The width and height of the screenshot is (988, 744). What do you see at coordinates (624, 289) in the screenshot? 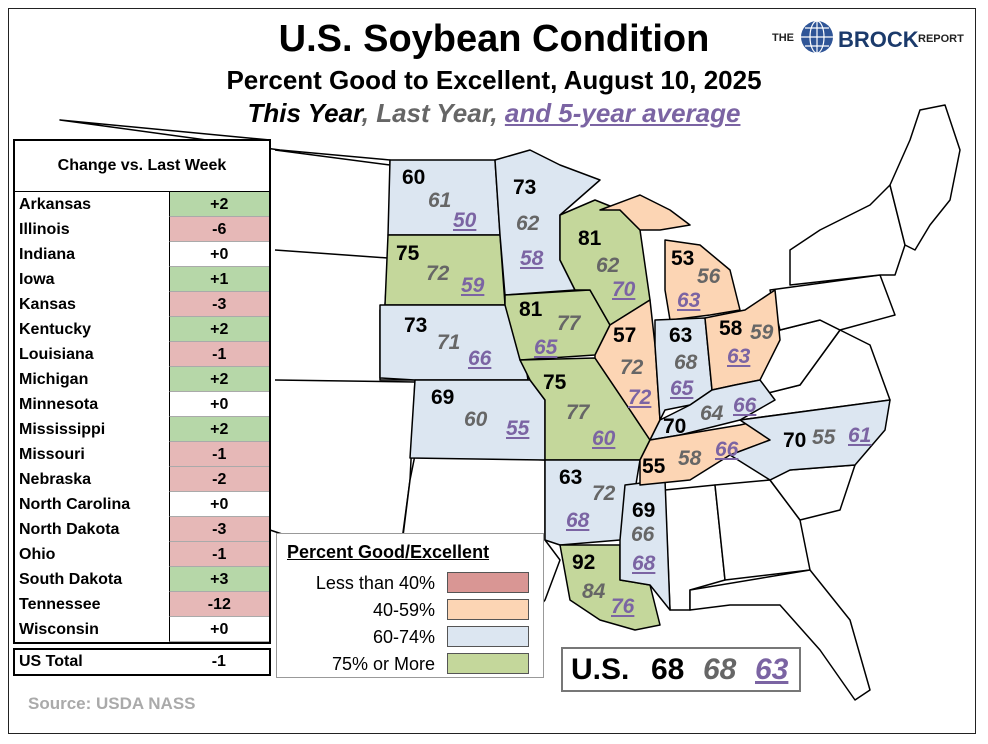
I see `state-wi-avg: 70` at bounding box center [624, 289].